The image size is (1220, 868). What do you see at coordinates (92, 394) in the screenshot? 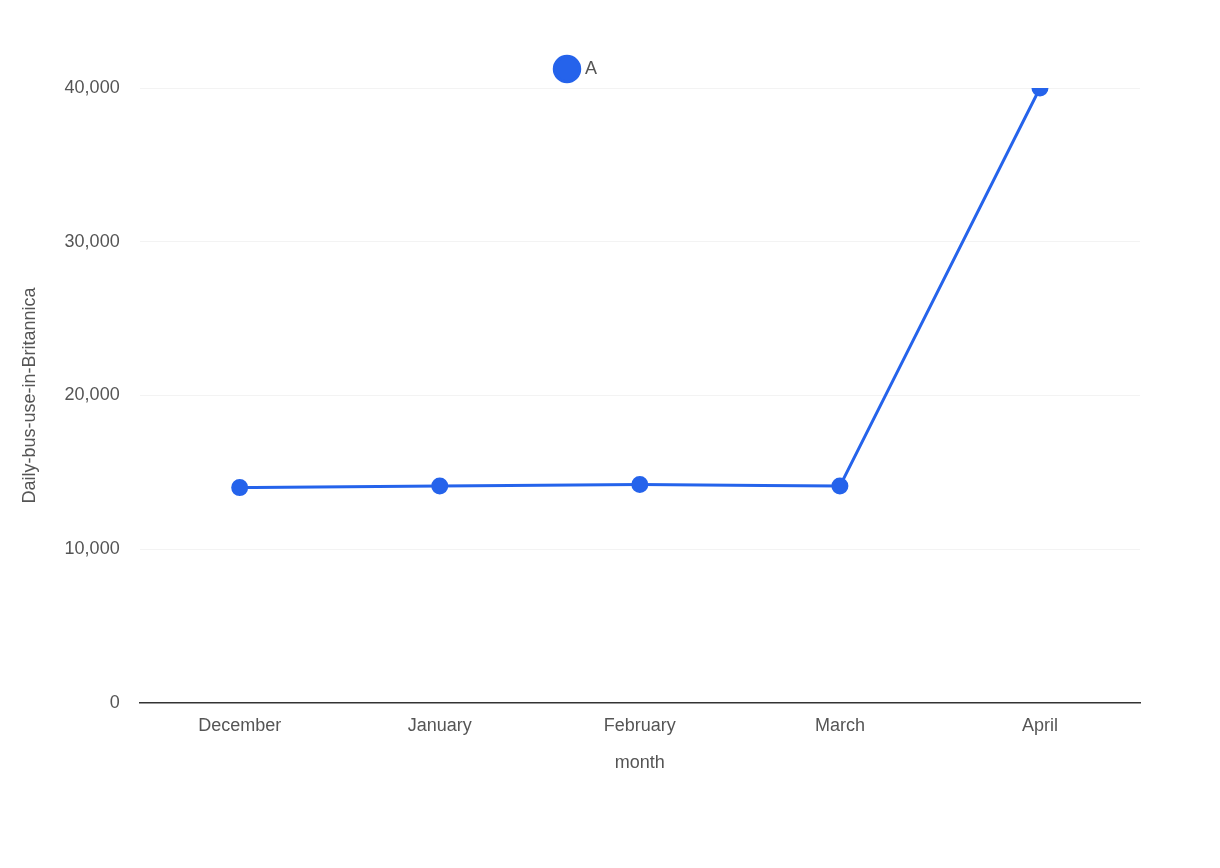
I see `y-tick-label: 20,000` at bounding box center [92, 394].